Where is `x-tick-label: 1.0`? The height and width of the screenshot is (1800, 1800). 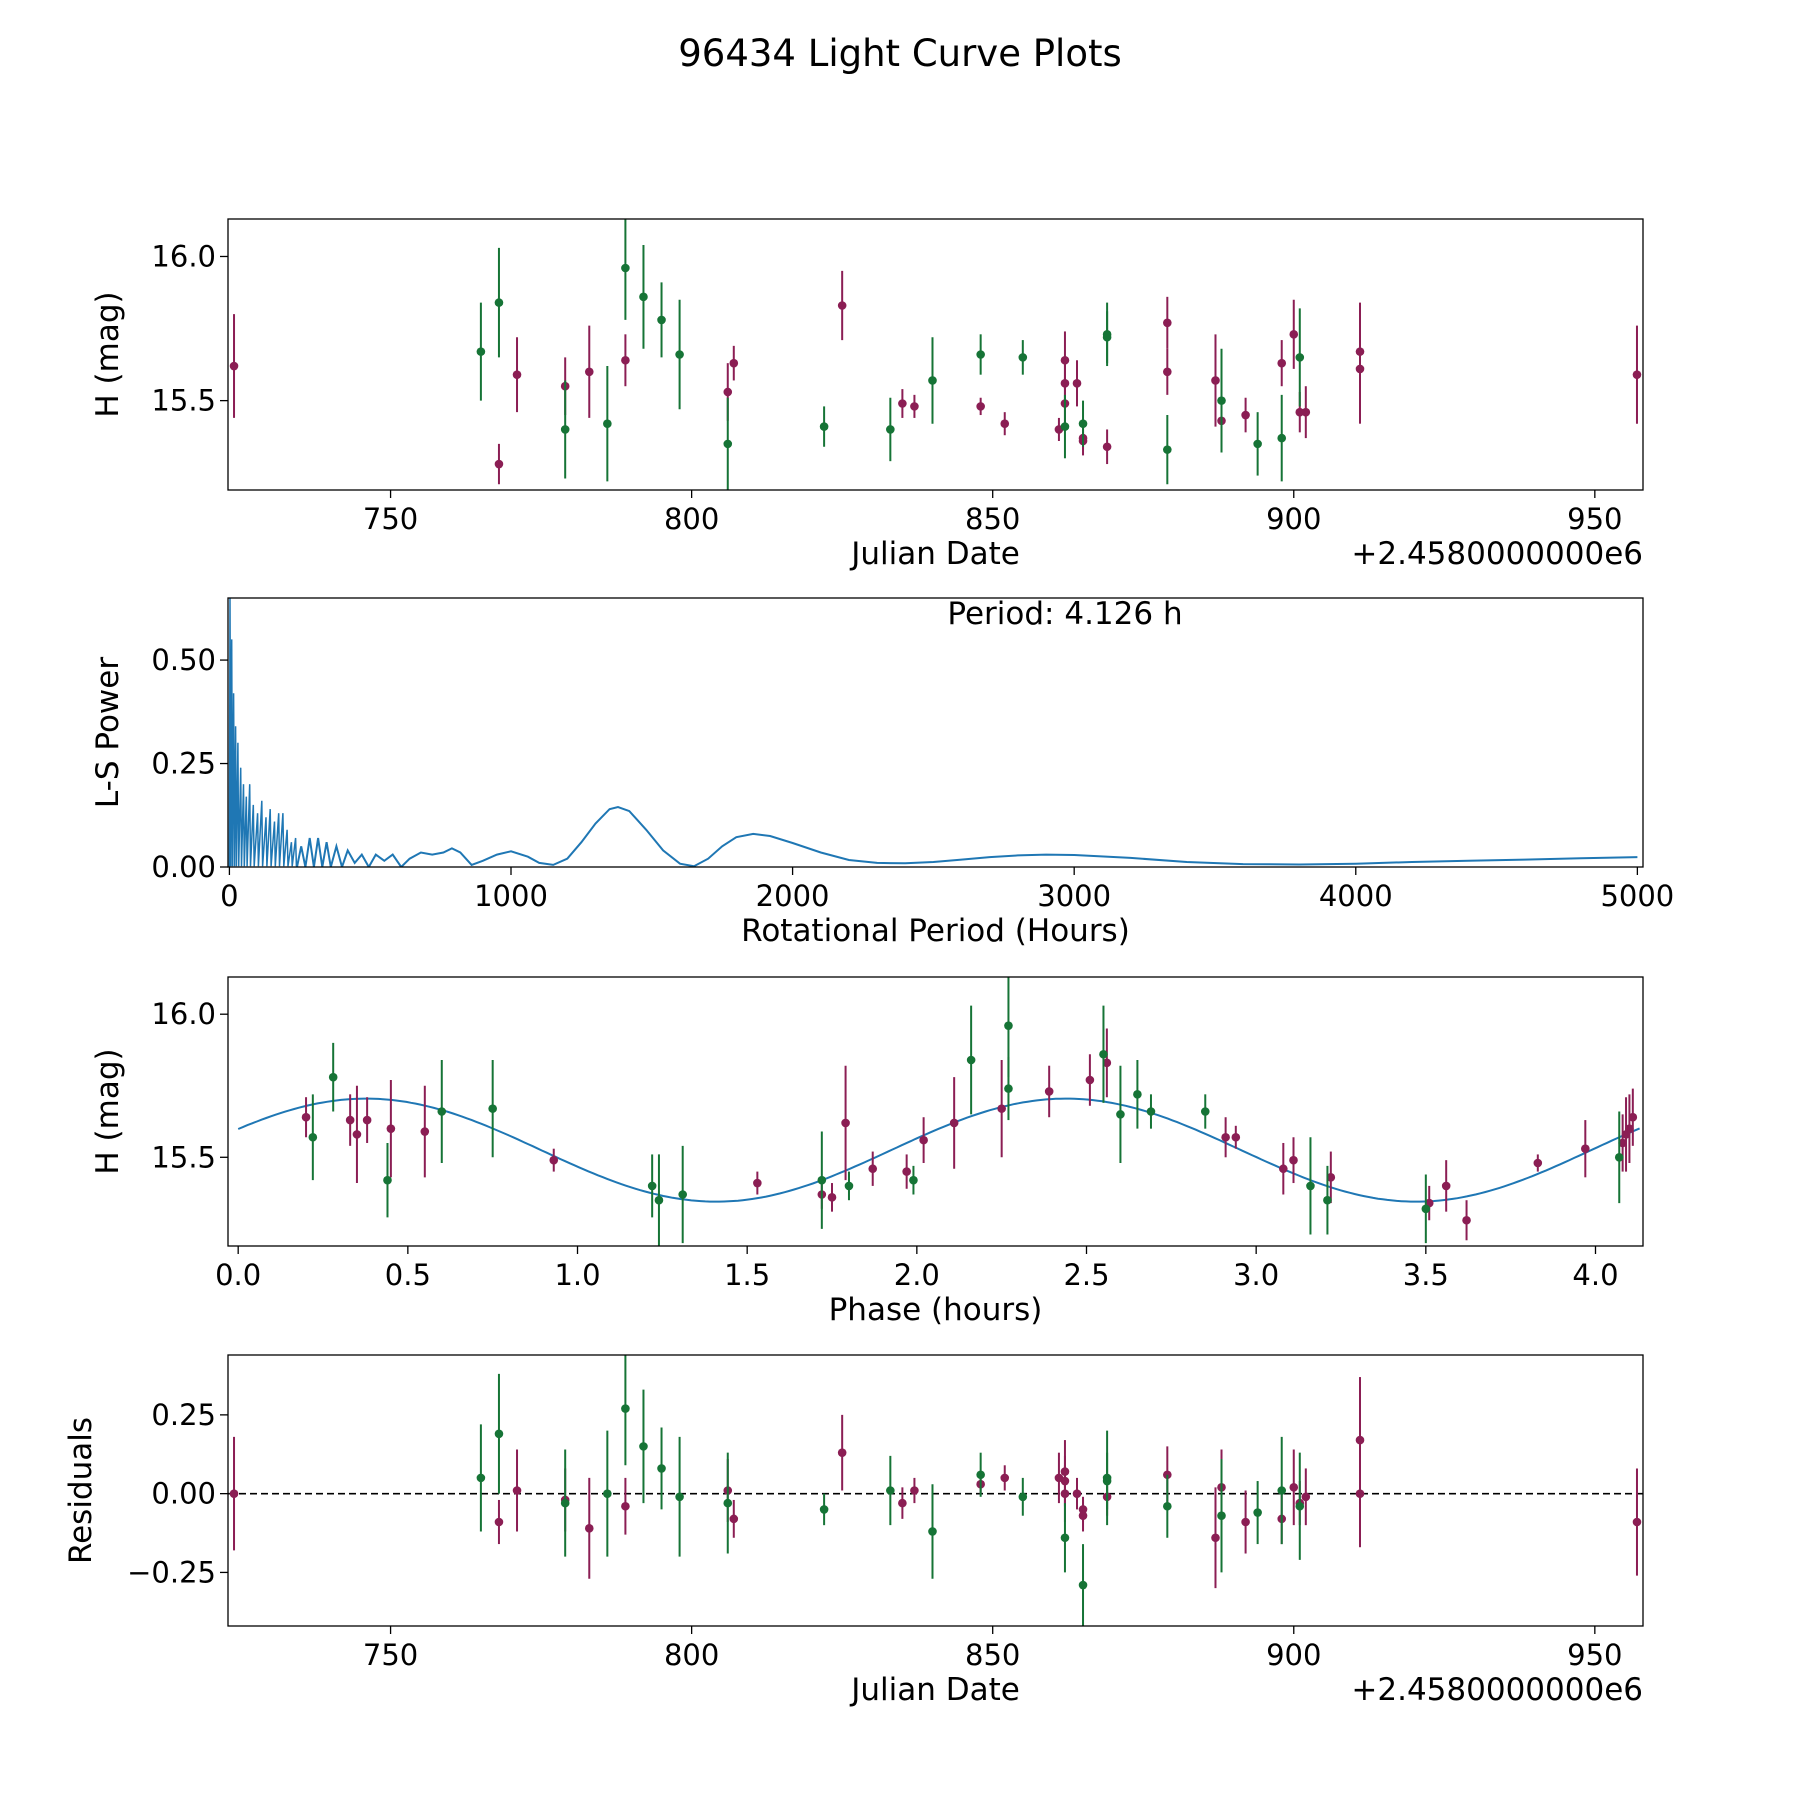
x-tick-label: 1.0 is located at coordinates (577, 1275).